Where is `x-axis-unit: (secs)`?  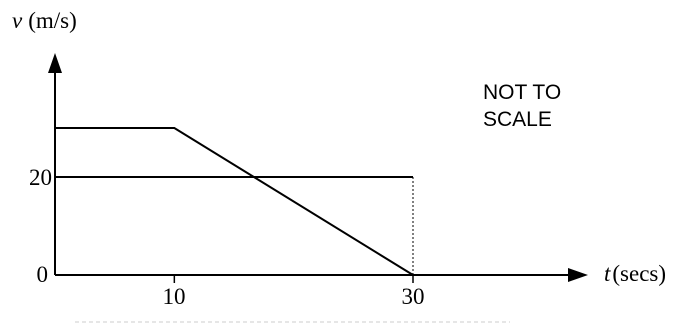 x-axis-unit: (secs) is located at coordinates (639, 273).